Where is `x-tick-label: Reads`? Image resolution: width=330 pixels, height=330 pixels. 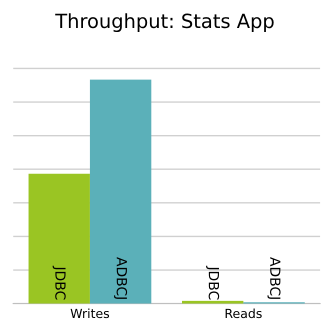 x-tick-label: Reads is located at coordinates (244, 313).